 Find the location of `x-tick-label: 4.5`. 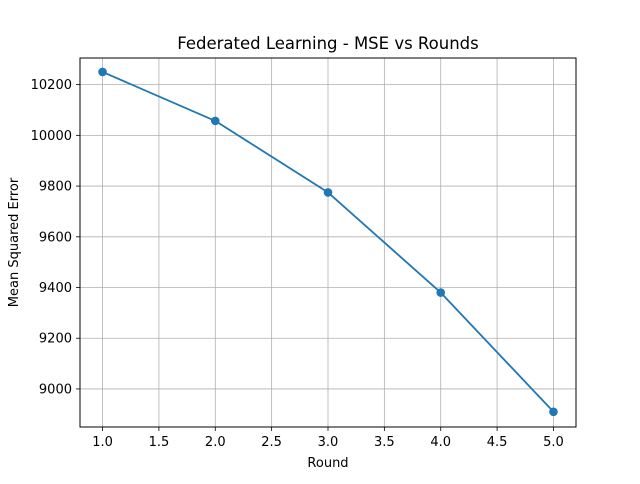

x-tick-label: 4.5 is located at coordinates (497, 442).